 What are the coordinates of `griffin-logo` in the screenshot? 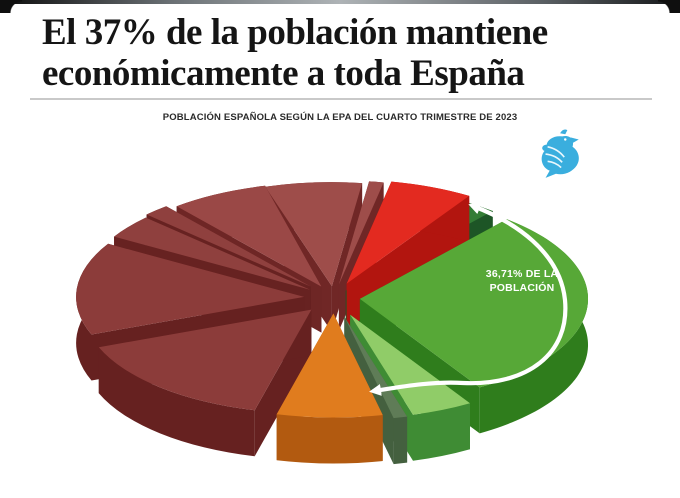 It's located at (560, 153).